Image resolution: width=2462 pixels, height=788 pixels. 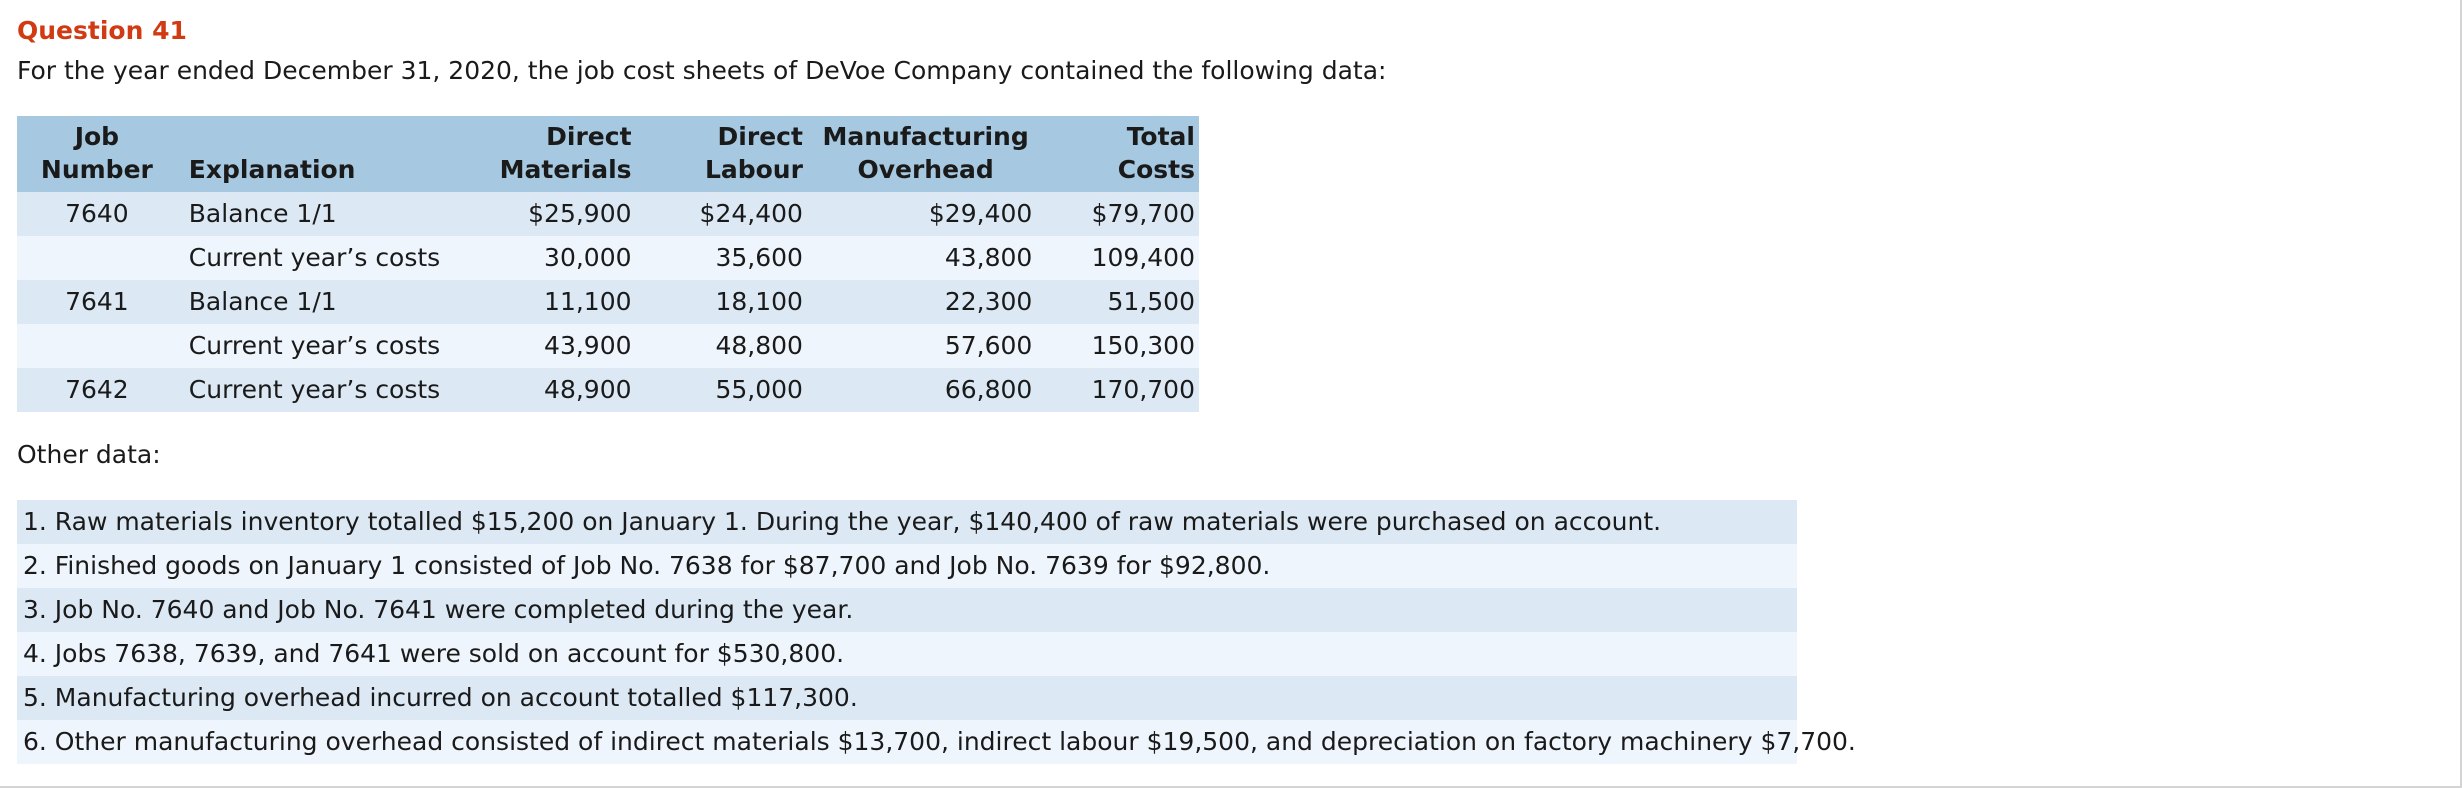 What do you see at coordinates (947, 154) in the screenshot?
I see `header-manufacturing-overhead: Manufacturing Overhead` at bounding box center [947, 154].